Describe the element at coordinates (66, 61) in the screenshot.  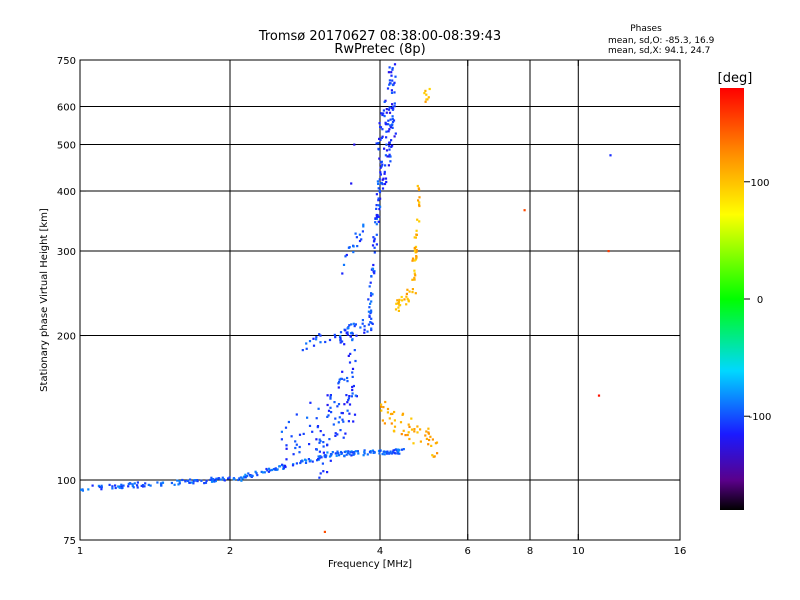
I see `y-tick-label: 750` at that location.